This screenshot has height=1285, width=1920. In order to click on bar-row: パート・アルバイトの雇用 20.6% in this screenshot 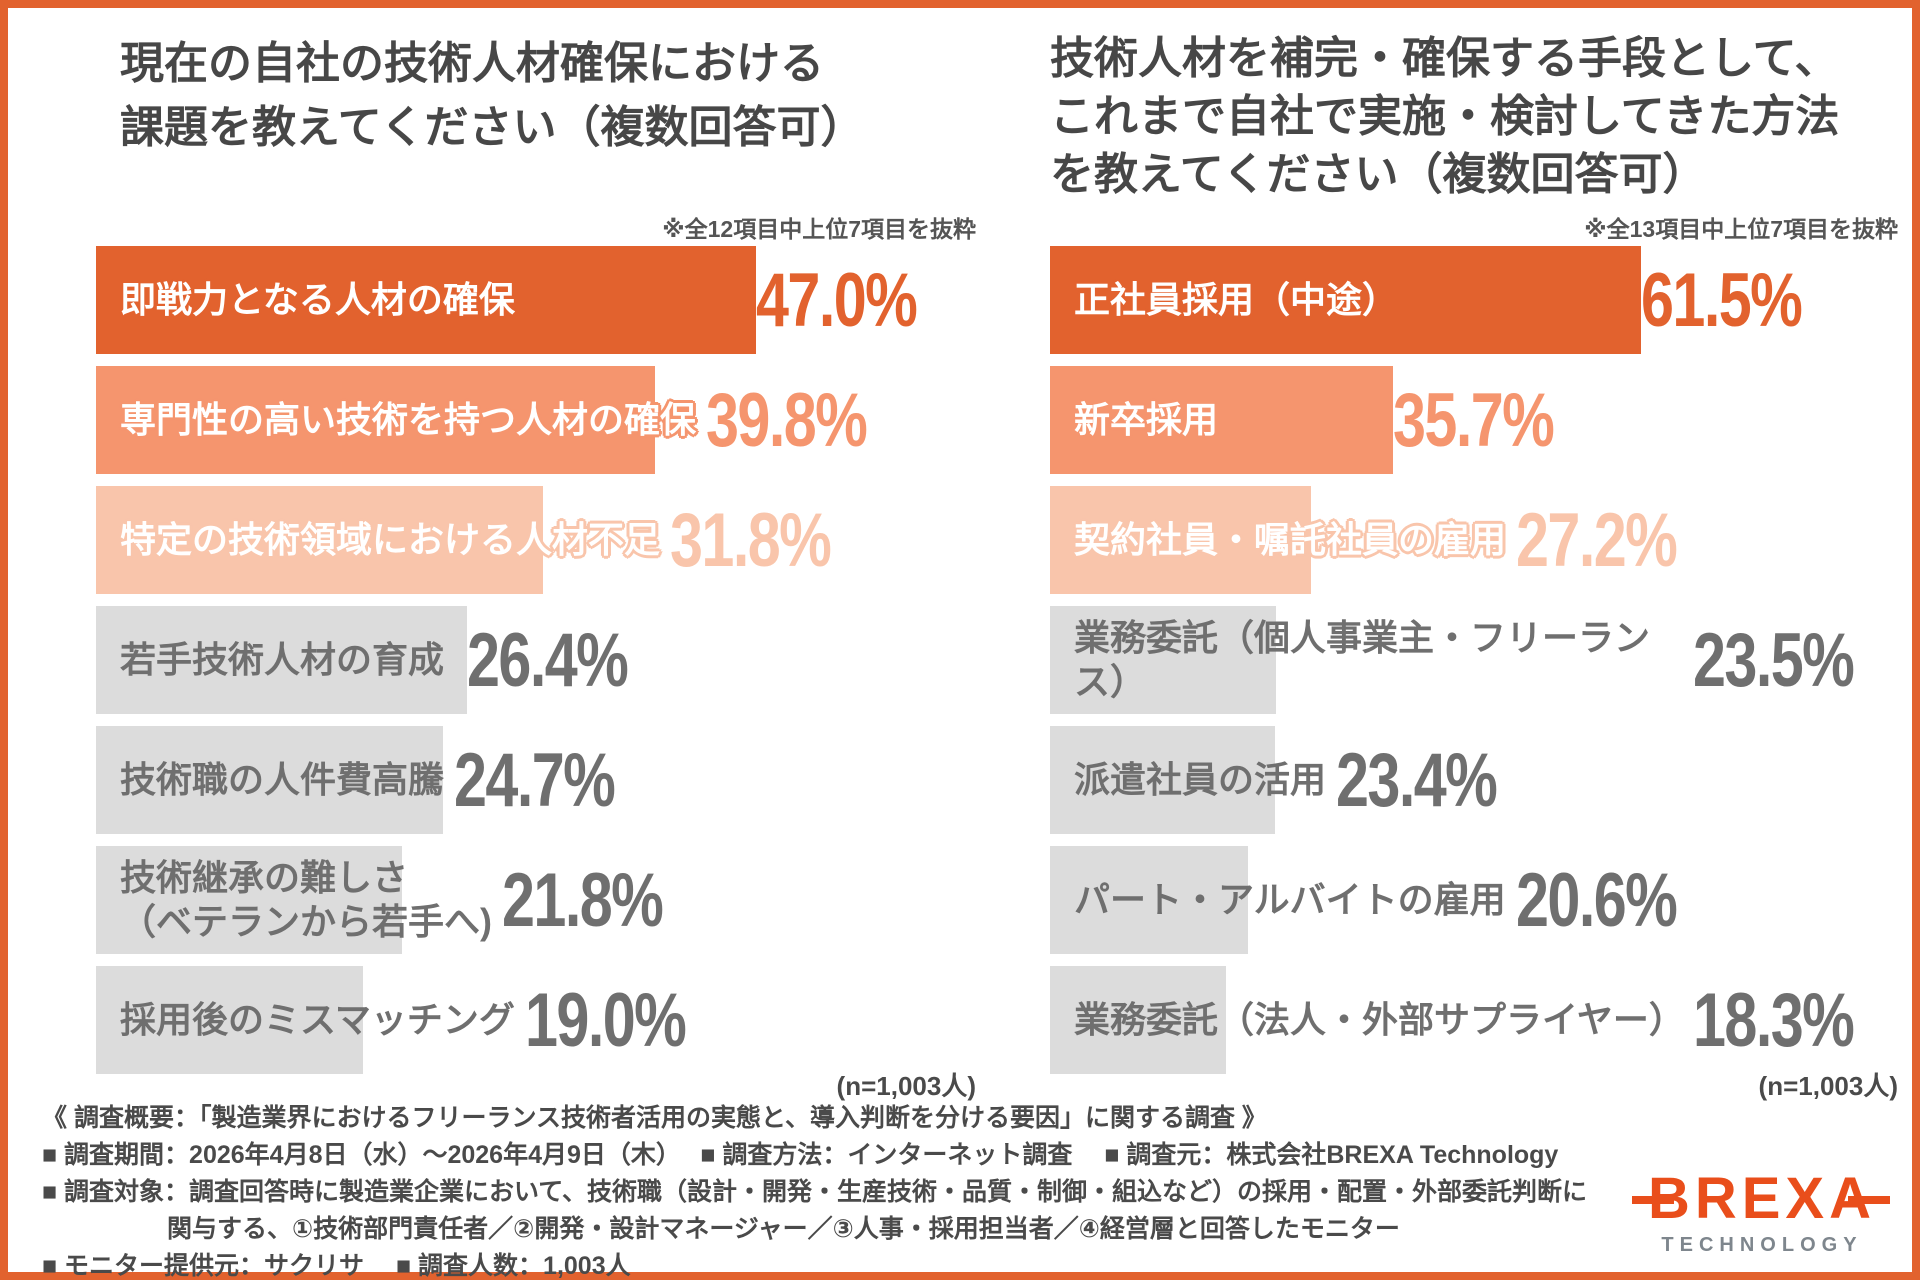, I will do `click(1474, 900)`.